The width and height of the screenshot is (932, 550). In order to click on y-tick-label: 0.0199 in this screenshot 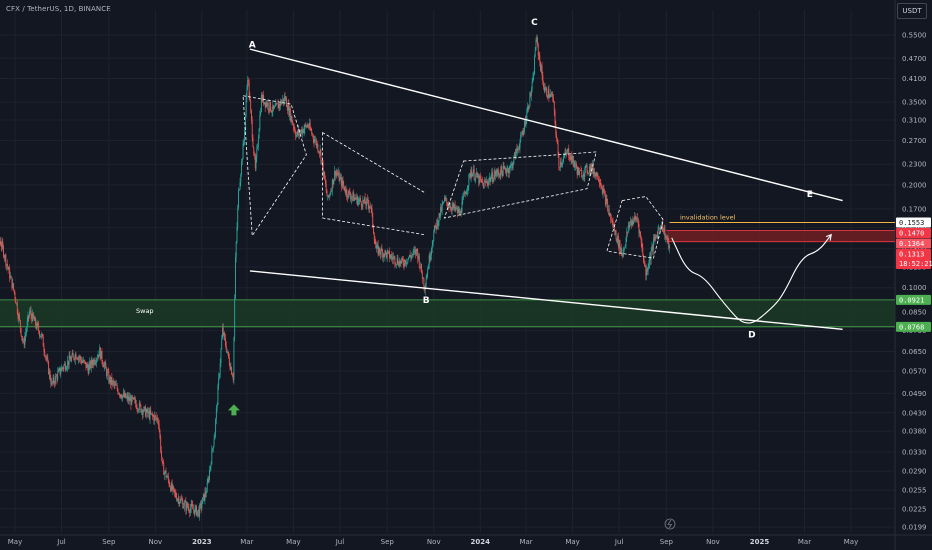, I will do `click(914, 528)`.